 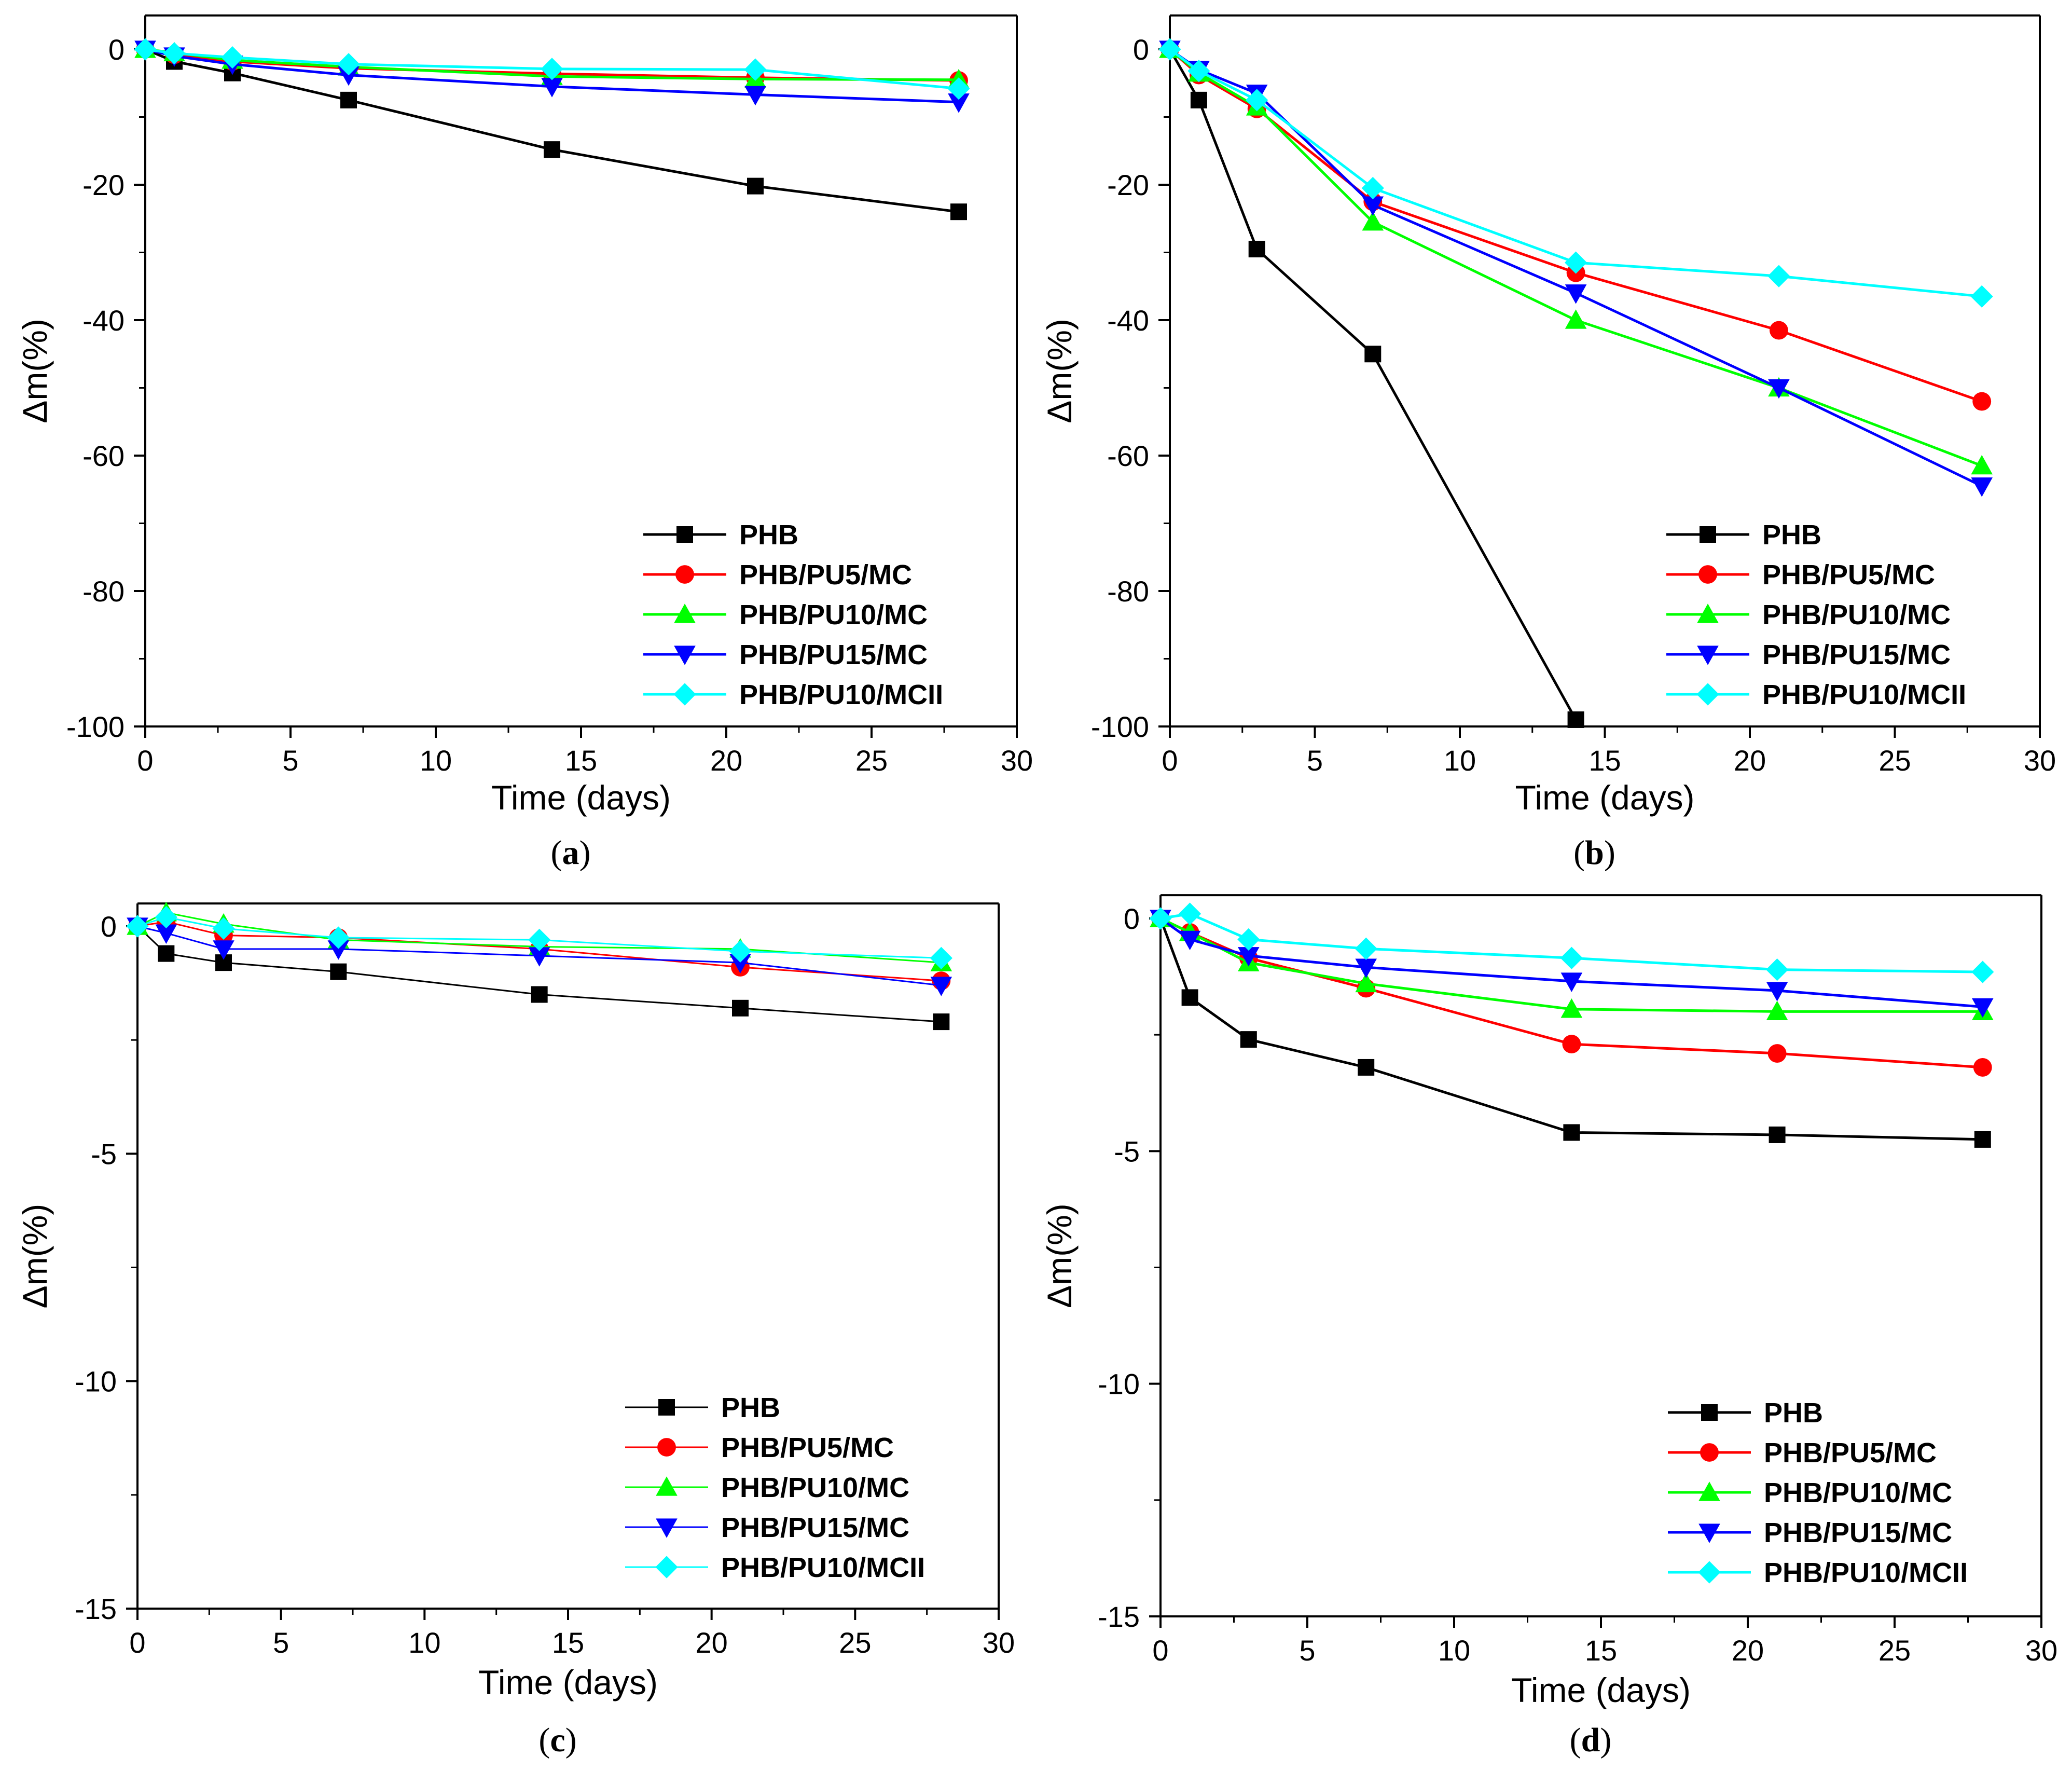 What do you see at coordinates (1604, 760) in the screenshot?
I see `x-tick-label: 15` at bounding box center [1604, 760].